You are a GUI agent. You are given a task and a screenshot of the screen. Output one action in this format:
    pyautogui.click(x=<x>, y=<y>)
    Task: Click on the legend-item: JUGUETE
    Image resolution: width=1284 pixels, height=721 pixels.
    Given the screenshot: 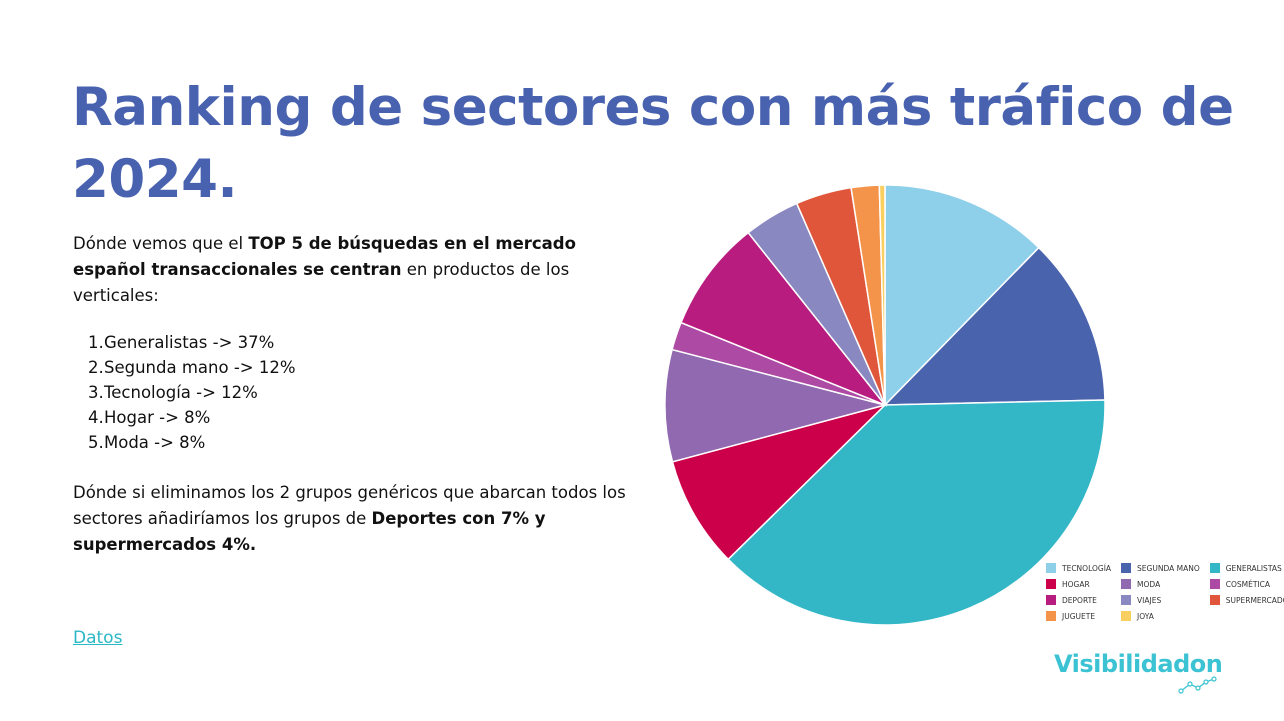 What is the action you would take?
    pyautogui.click(x=1078, y=616)
    